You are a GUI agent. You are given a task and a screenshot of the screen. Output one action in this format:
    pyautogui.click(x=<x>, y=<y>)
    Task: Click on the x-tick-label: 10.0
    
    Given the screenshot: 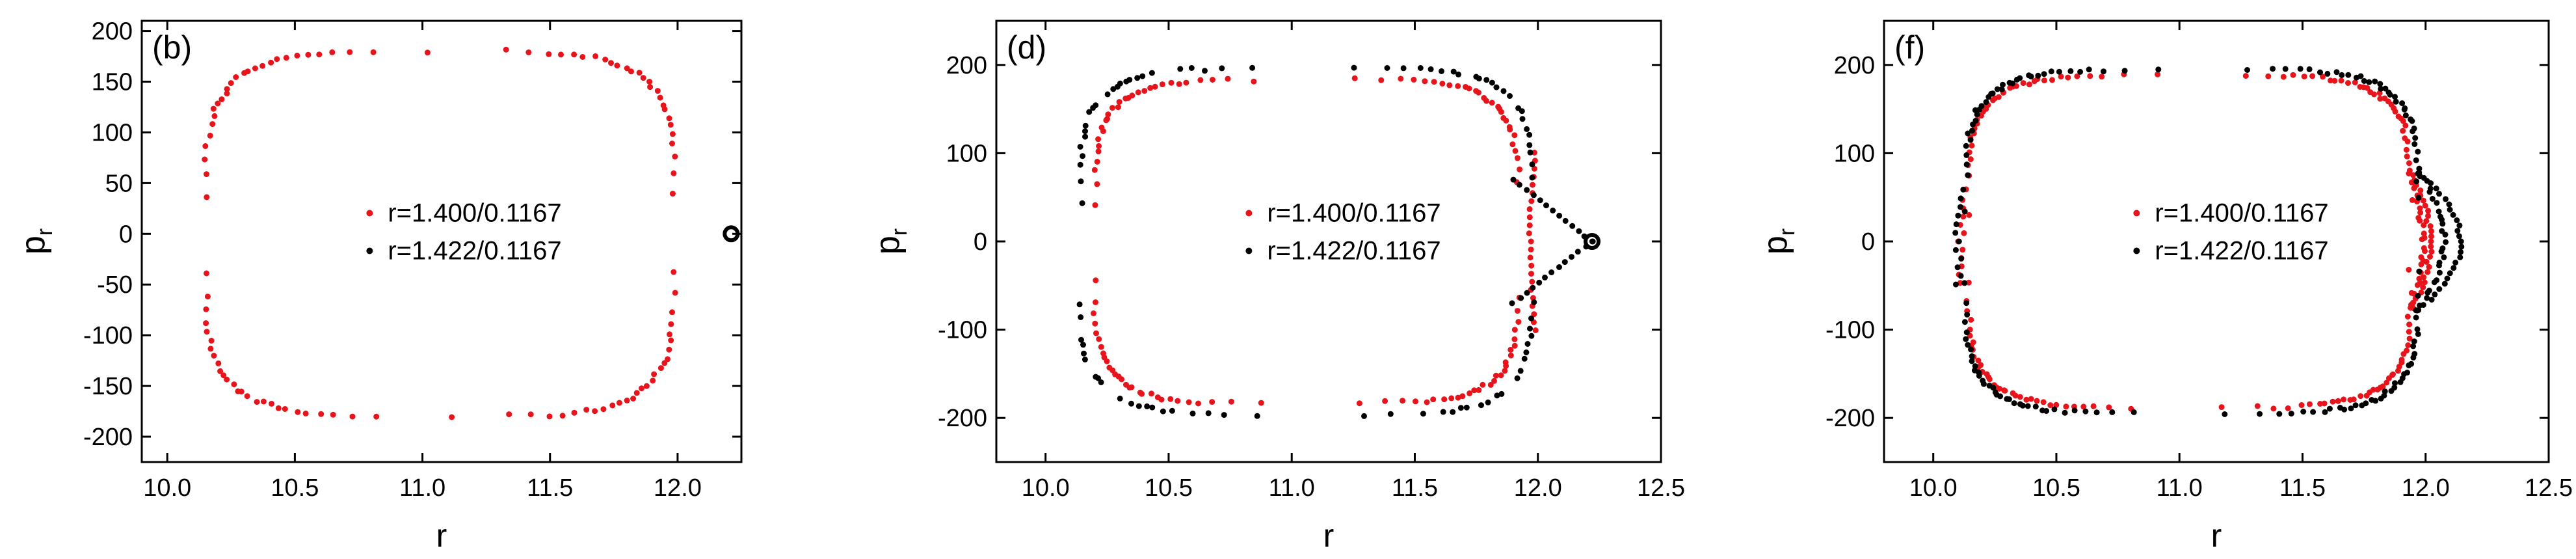 What is the action you would take?
    pyautogui.click(x=1933, y=488)
    